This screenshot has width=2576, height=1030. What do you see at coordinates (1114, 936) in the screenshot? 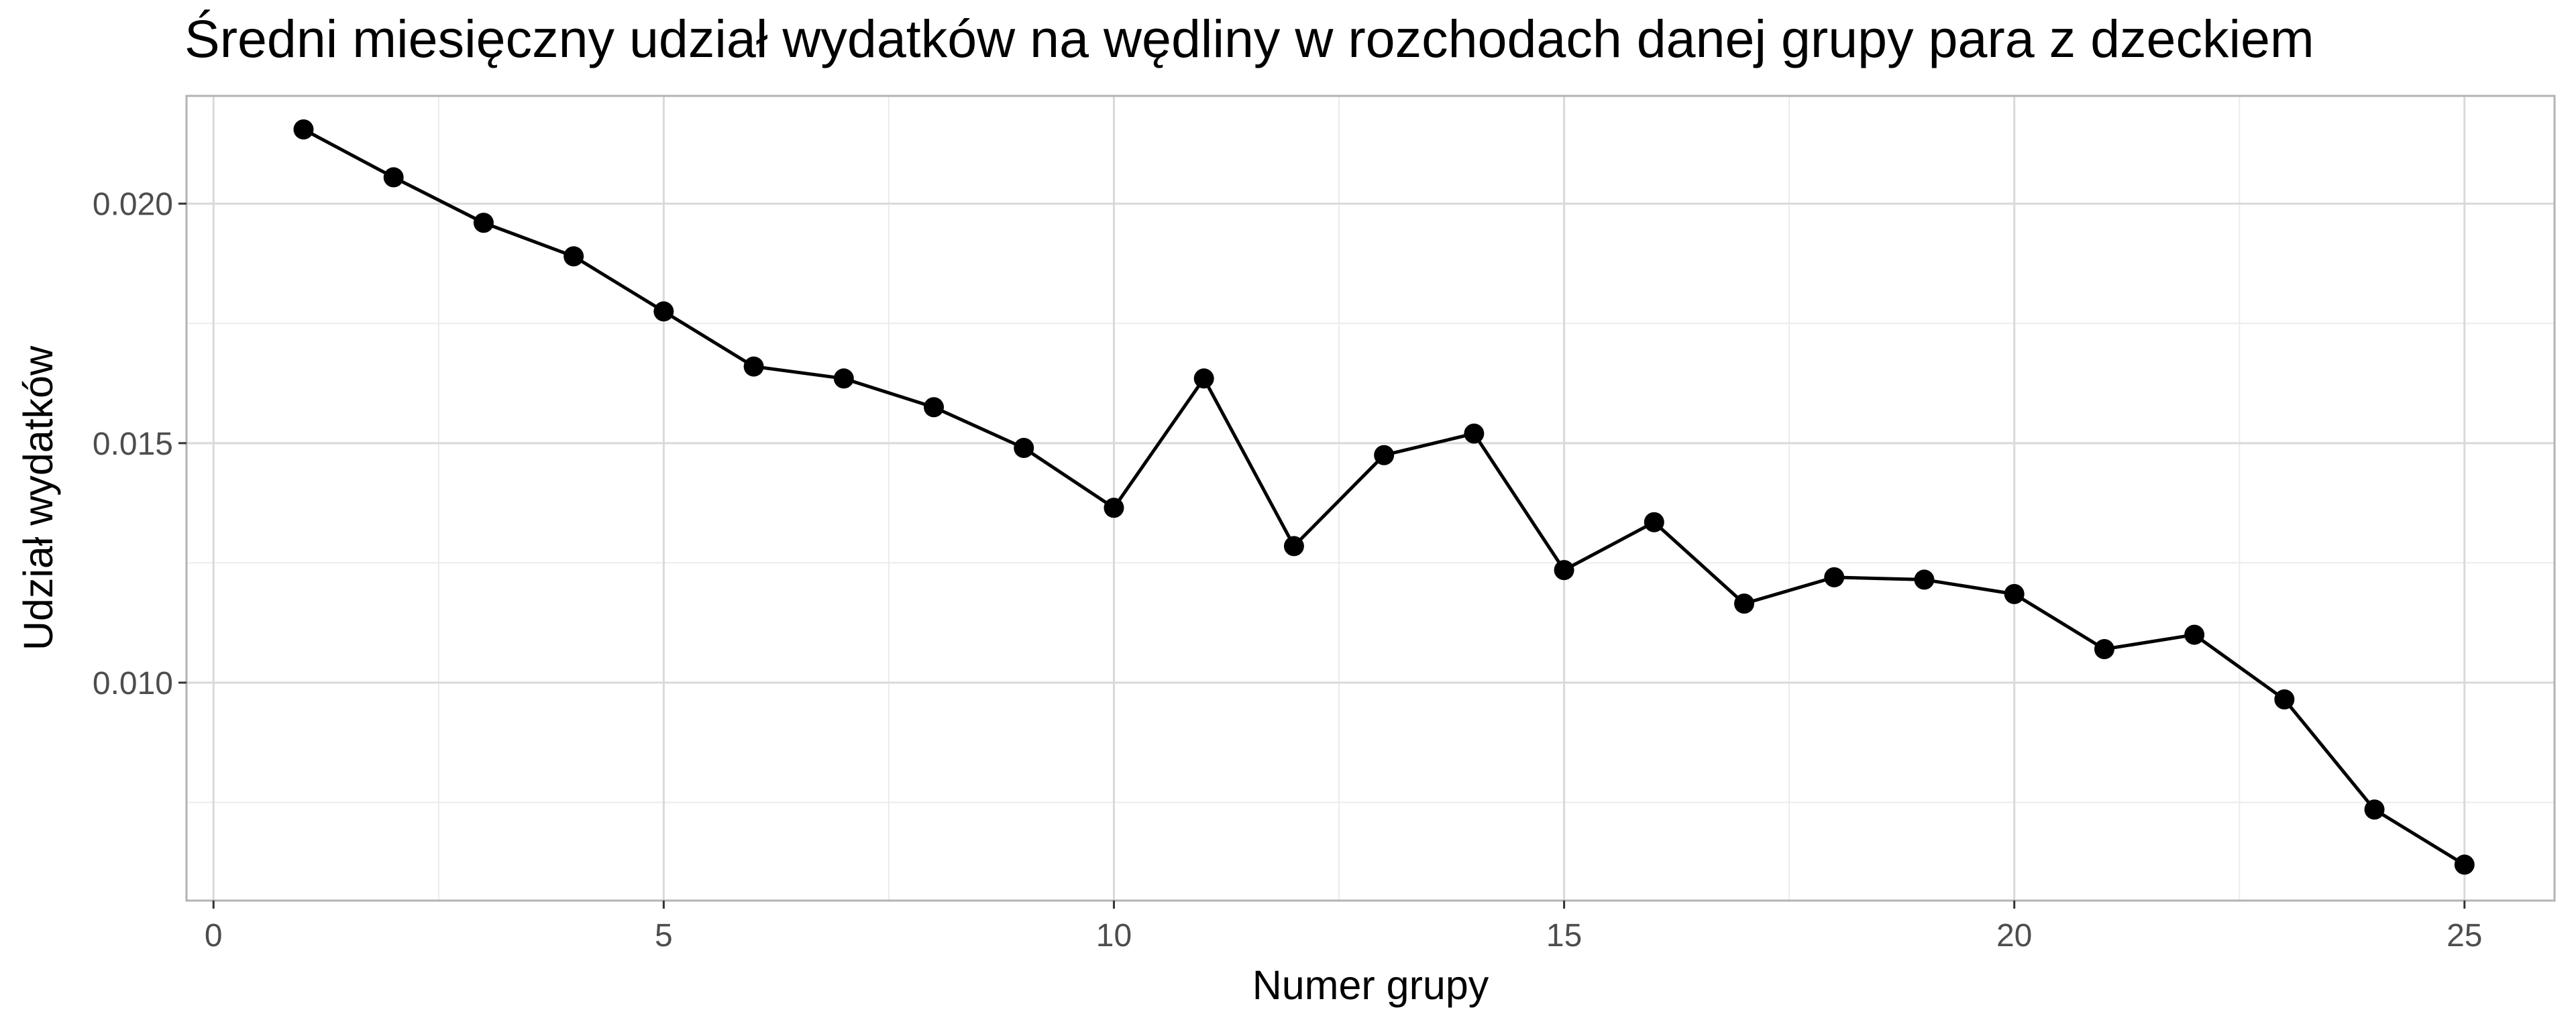
I see `x-tick-label: 10` at bounding box center [1114, 936].